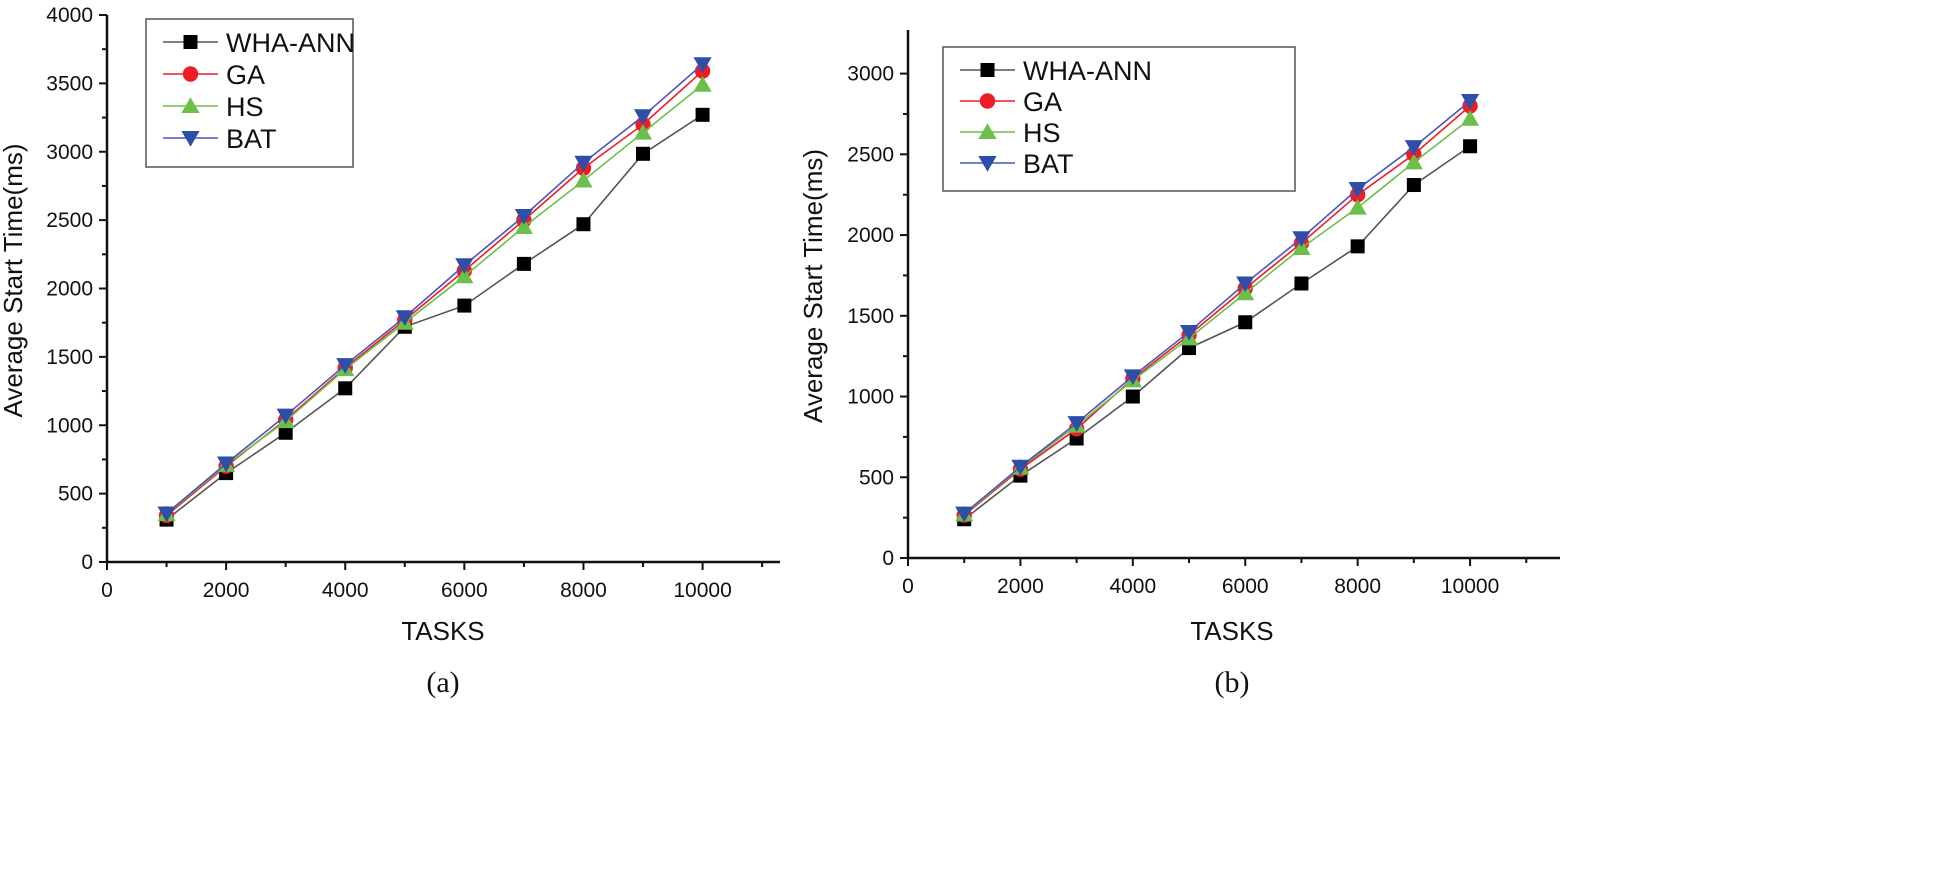  What do you see at coordinates (1232, 682) in the screenshot?
I see `subfigure-caption: (b)` at bounding box center [1232, 682].